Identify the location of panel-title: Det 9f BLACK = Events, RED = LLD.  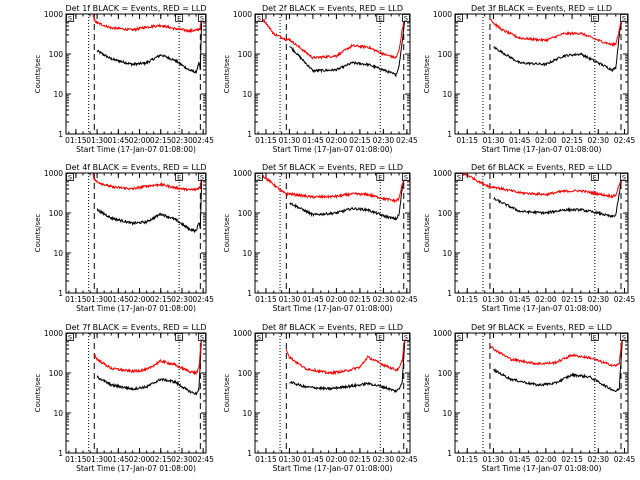
(541, 327).